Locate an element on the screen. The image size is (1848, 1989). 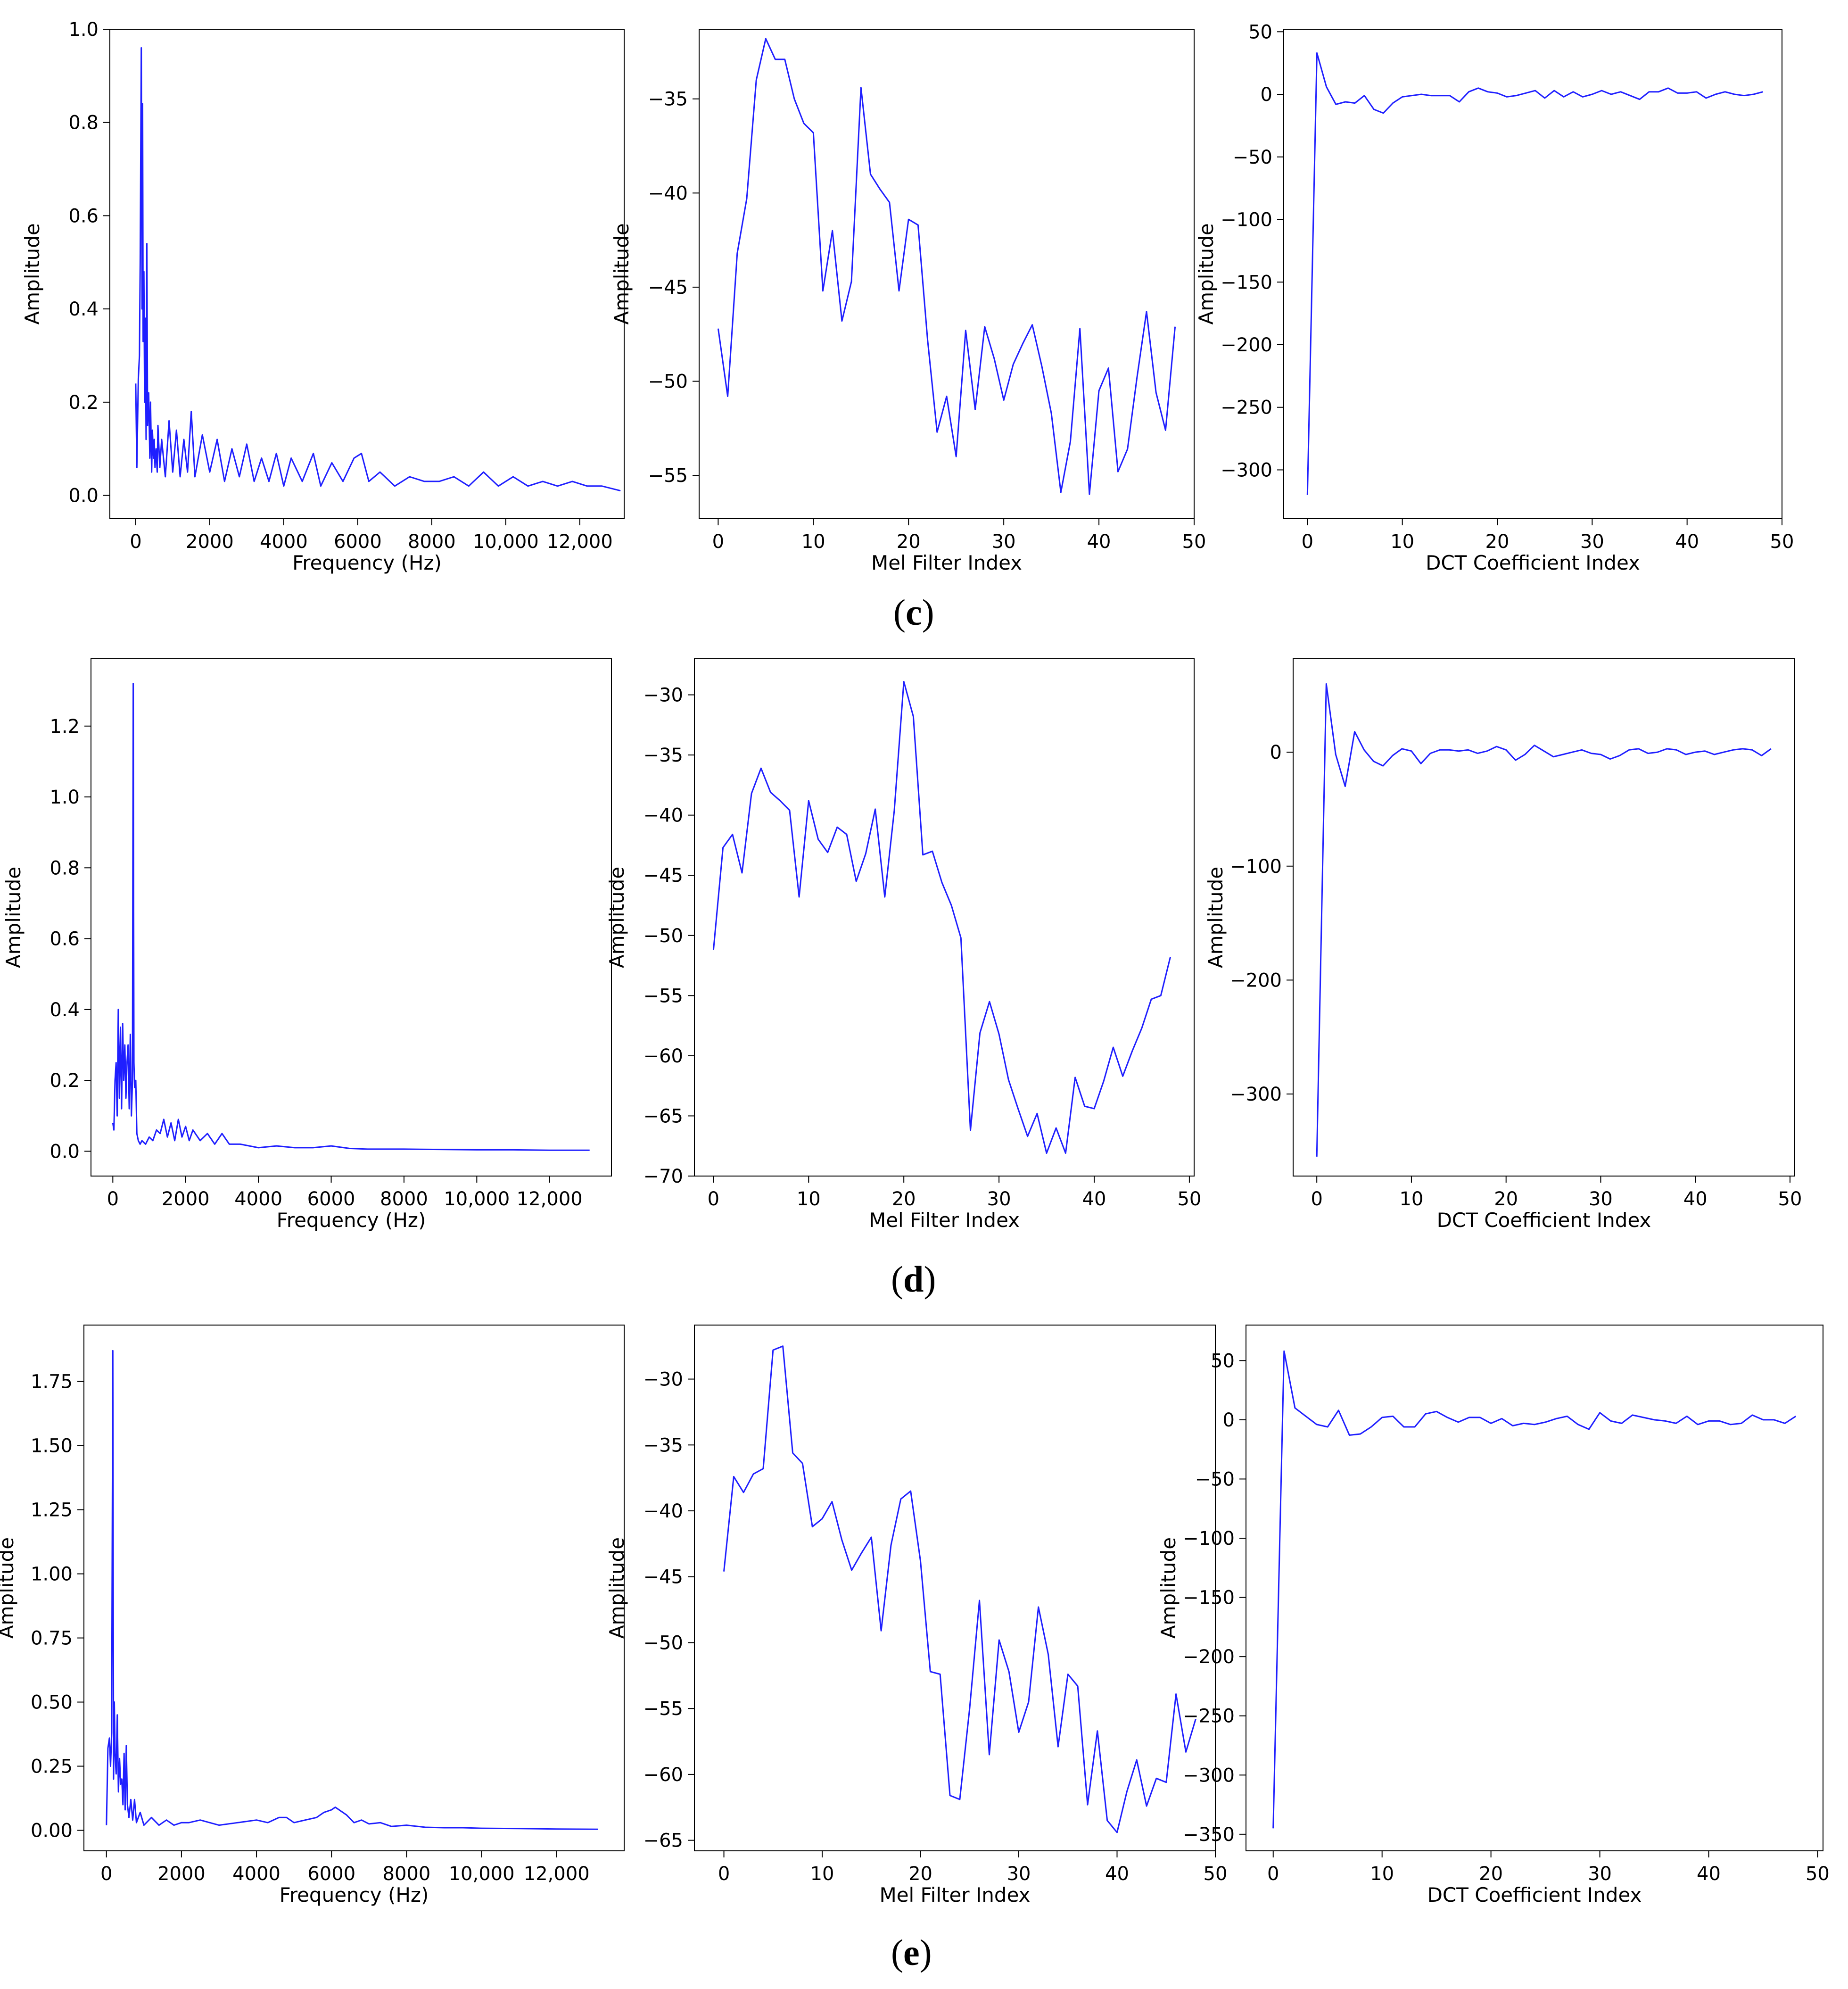
panel-label-c: (c) is located at coordinates (913, 612).